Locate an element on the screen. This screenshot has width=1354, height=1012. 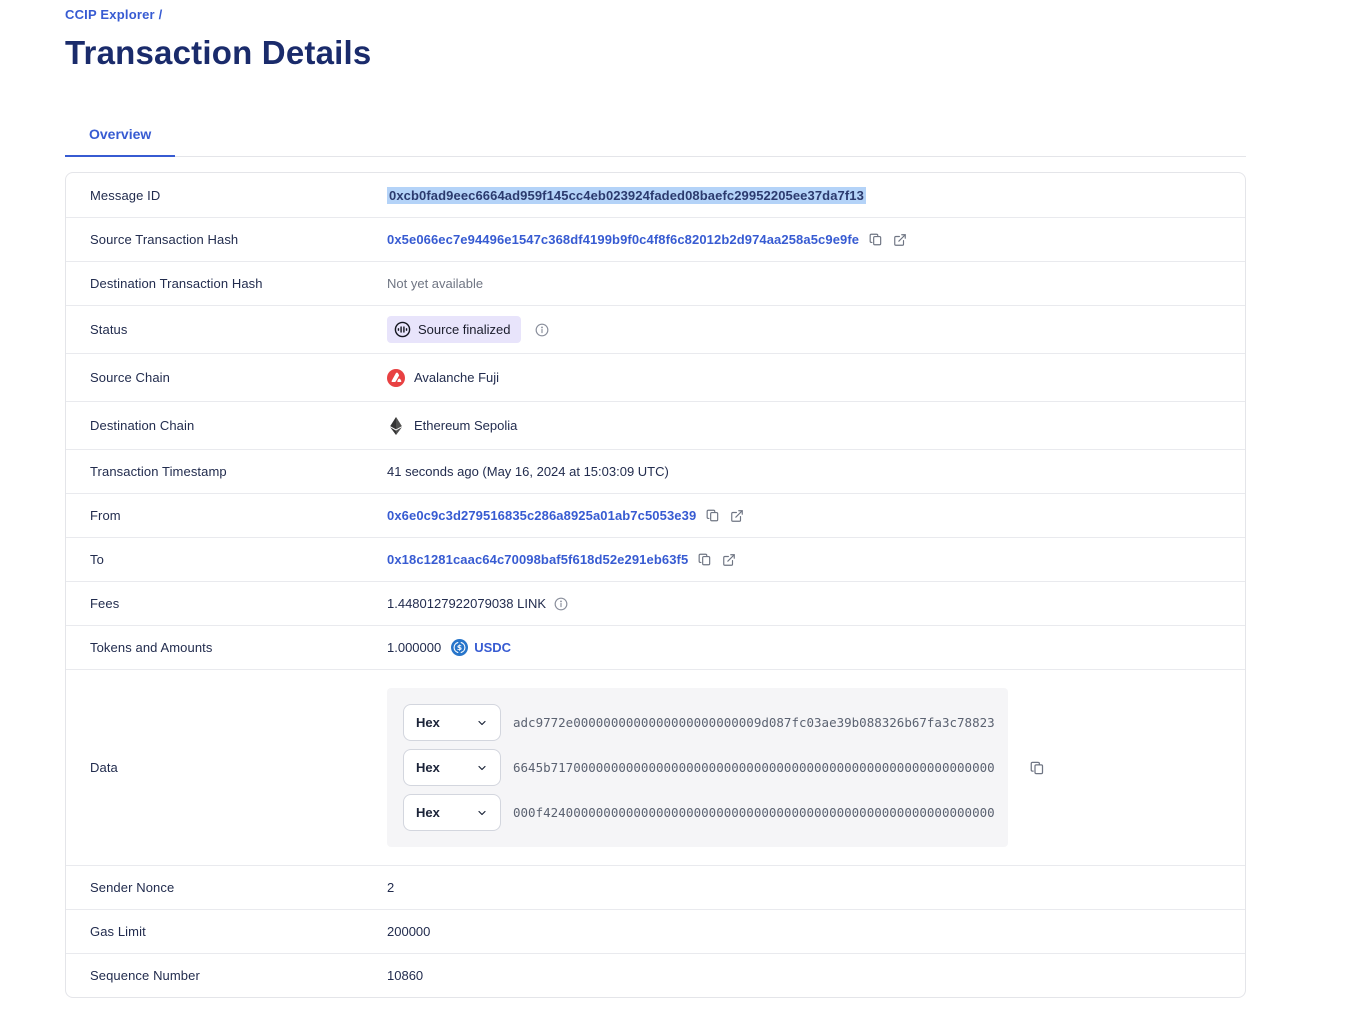
sender-nonce-label: Sender Nonce is located at coordinates (132, 887).